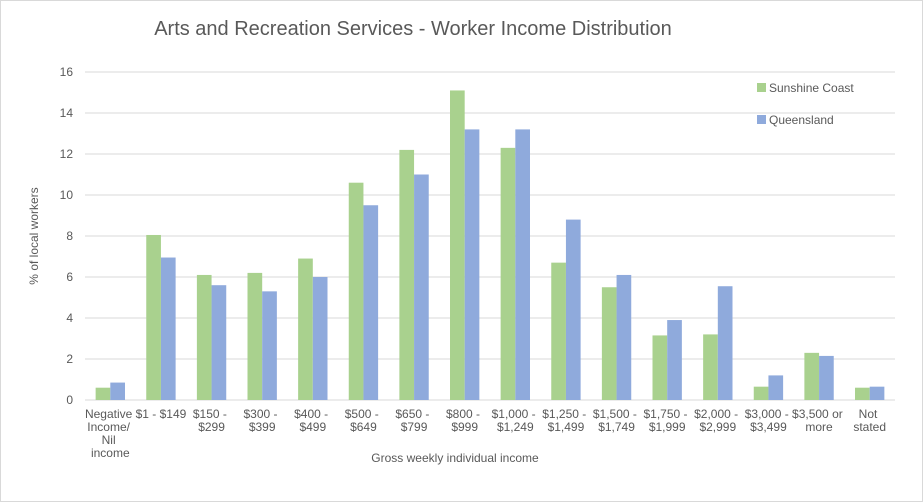  I want to click on y-tick-label: 14, so click(67, 113).